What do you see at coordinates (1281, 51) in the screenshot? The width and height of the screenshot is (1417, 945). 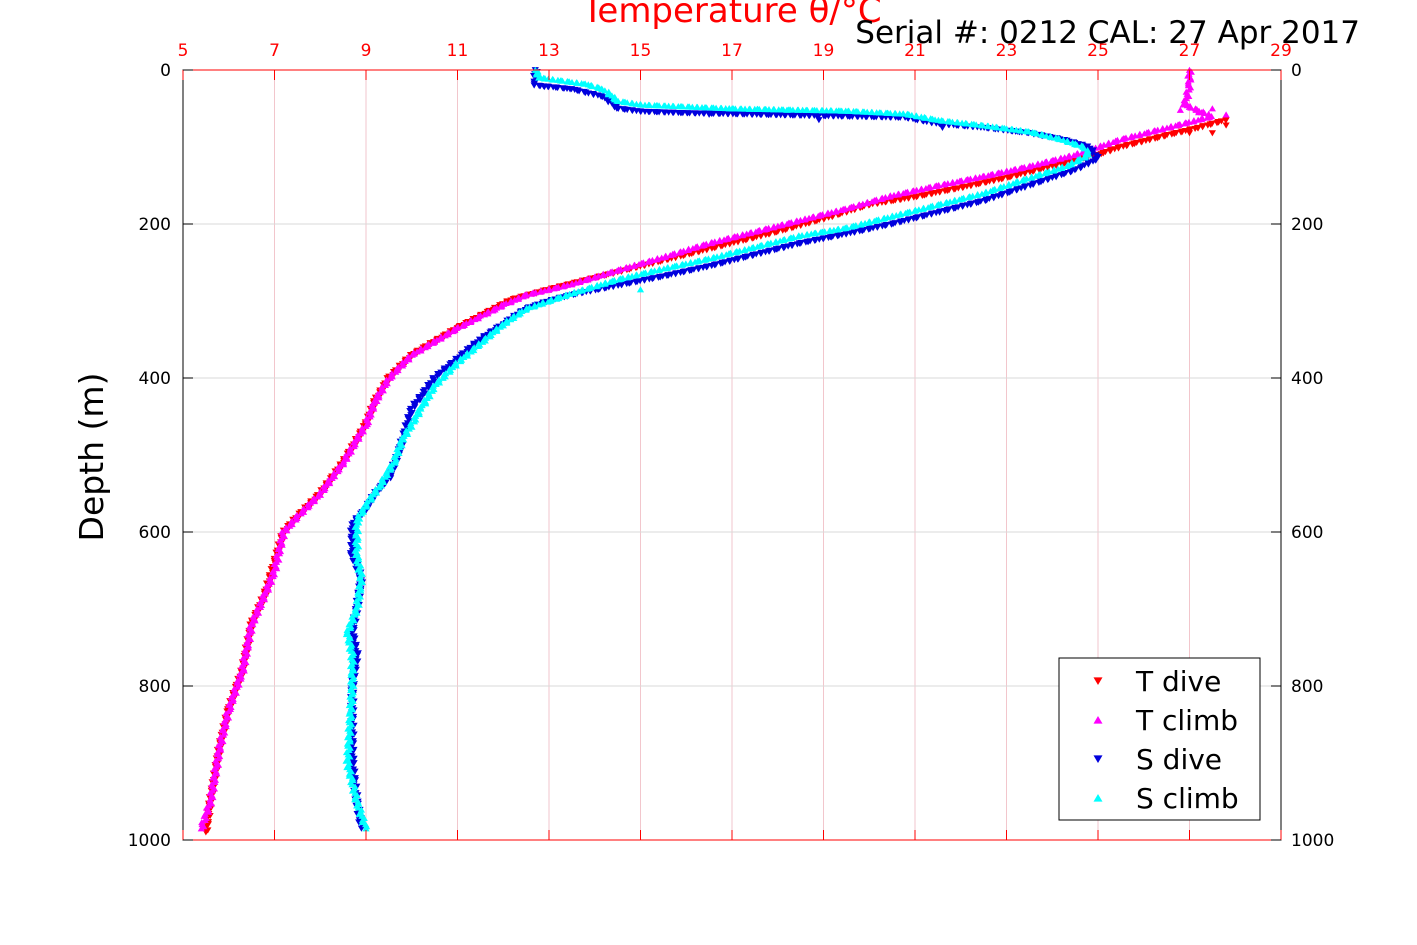 I see `x-tick-label: 29` at bounding box center [1281, 51].